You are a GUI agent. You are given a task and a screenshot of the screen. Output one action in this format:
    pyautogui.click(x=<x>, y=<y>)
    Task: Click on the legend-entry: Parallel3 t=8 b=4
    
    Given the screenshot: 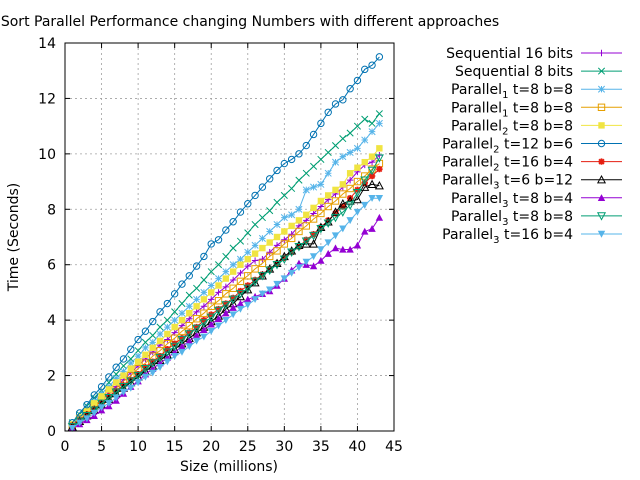 What is the action you would take?
    pyautogui.click(x=536, y=200)
    